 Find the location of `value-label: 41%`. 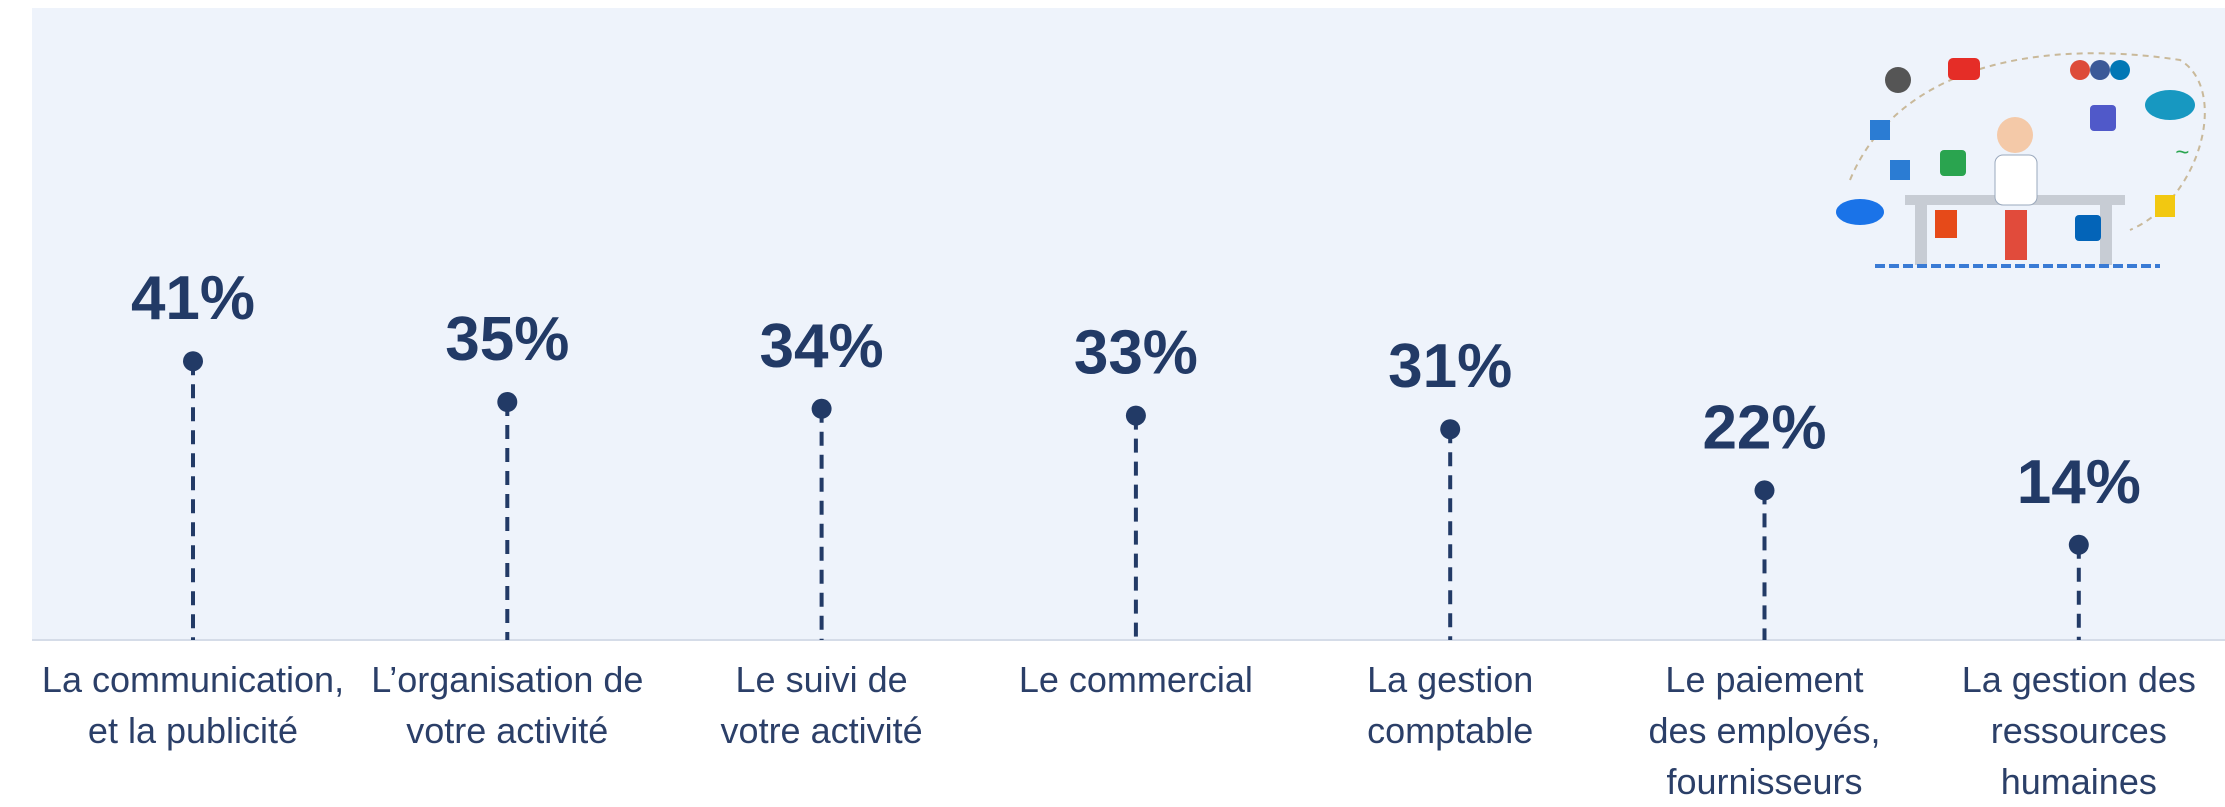

value-label: 41% is located at coordinates (193, 298).